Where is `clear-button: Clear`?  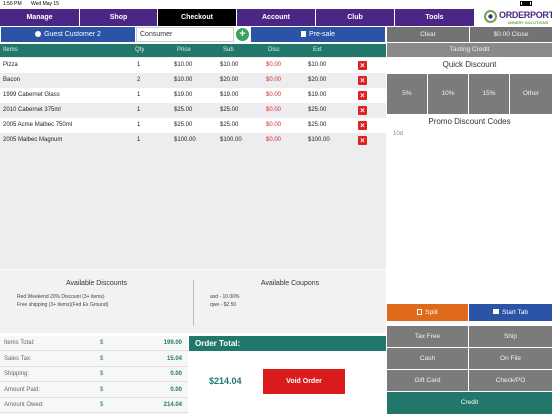 clear-button: Clear is located at coordinates (428, 34).